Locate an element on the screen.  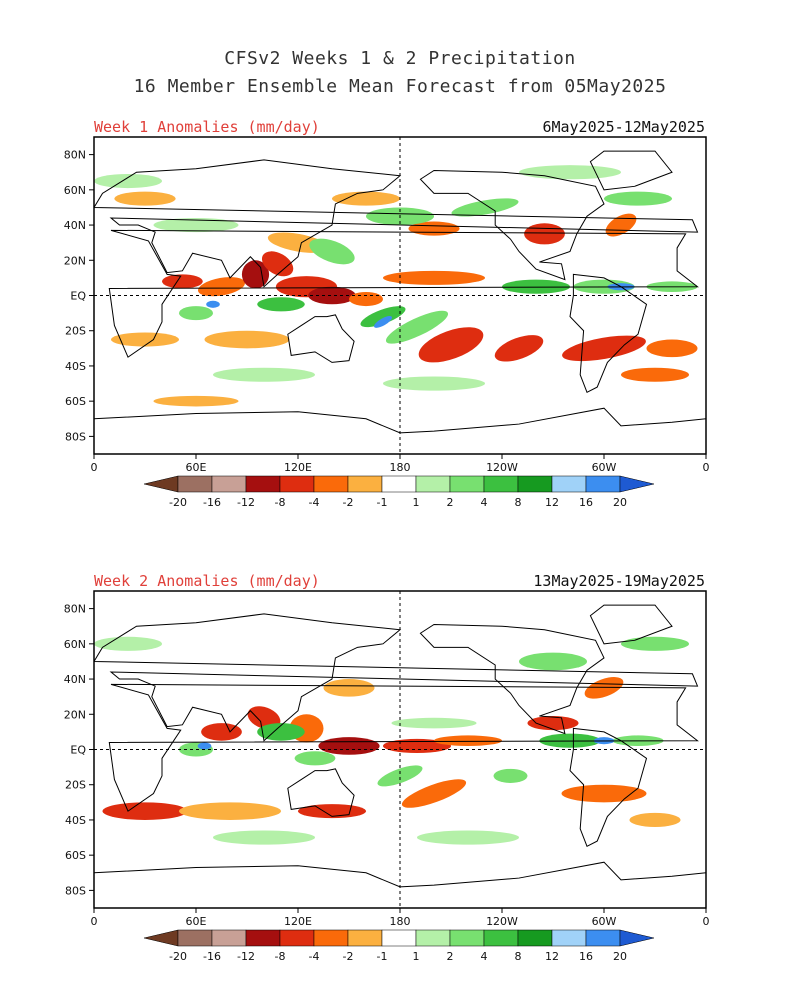
colorbar-tick-label: -2 is located at coordinates (348, 956).